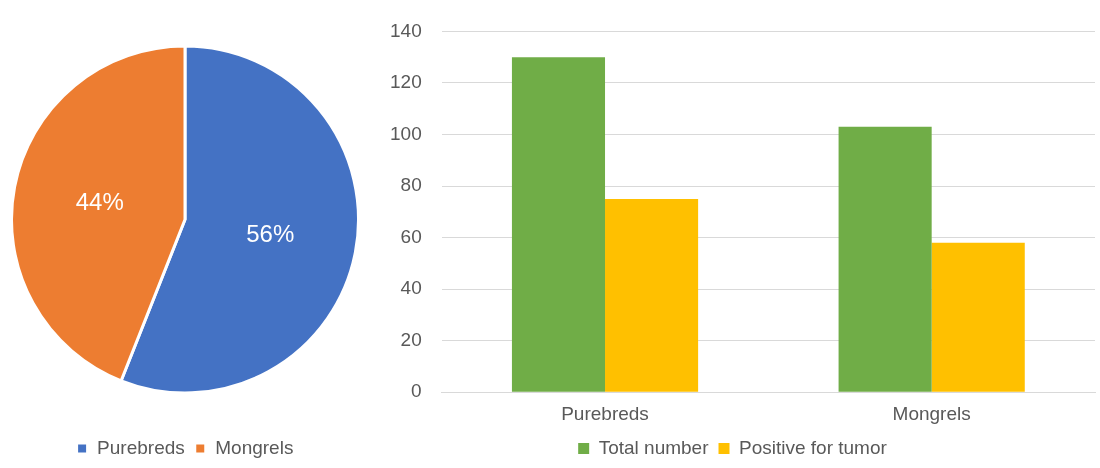  Describe the element at coordinates (411, 339) in the screenshot. I see `y-tick-label: 20` at that location.